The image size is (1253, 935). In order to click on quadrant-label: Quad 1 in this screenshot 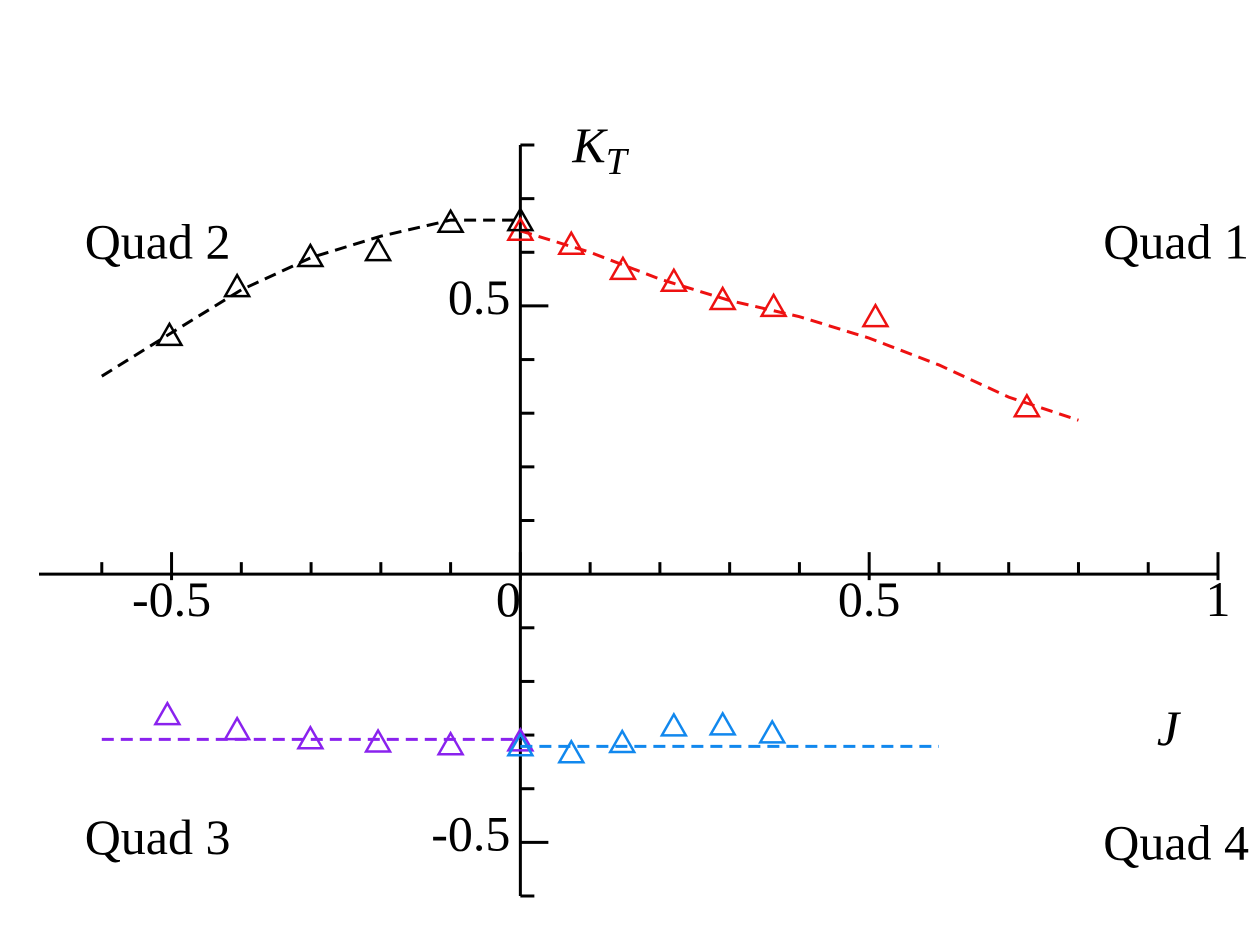, I will do `click(1176, 242)`.